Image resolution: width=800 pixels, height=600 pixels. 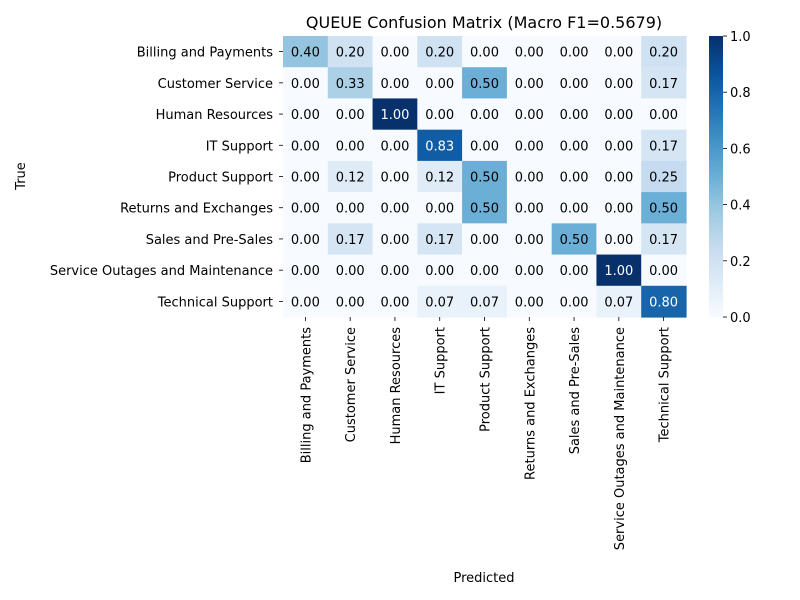 I want to click on y-tick-label: IT Support, so click(x=239, y=146).